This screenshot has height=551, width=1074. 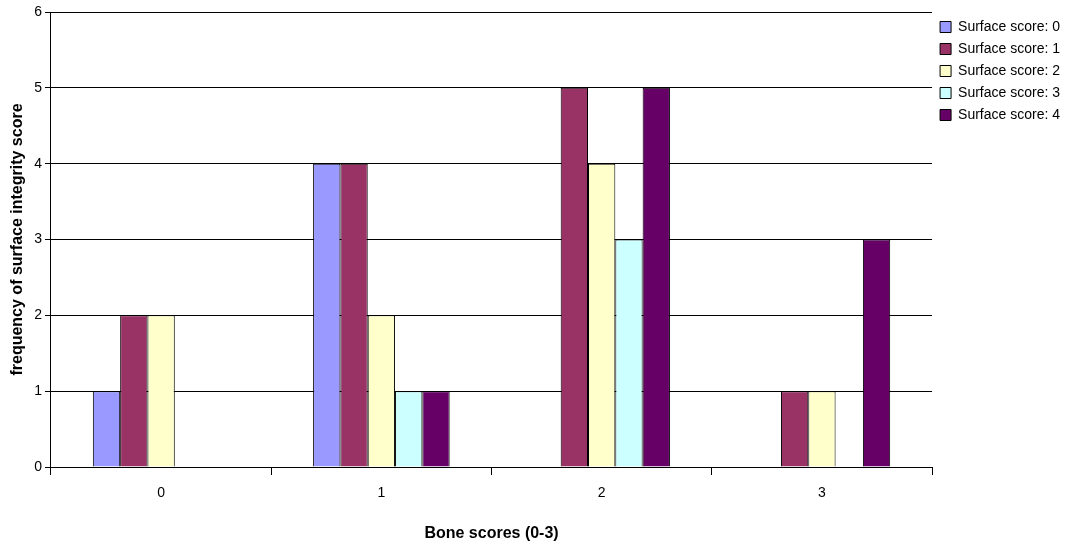 I want to click on y-tick-label: 0, so click(x=38, y=465).